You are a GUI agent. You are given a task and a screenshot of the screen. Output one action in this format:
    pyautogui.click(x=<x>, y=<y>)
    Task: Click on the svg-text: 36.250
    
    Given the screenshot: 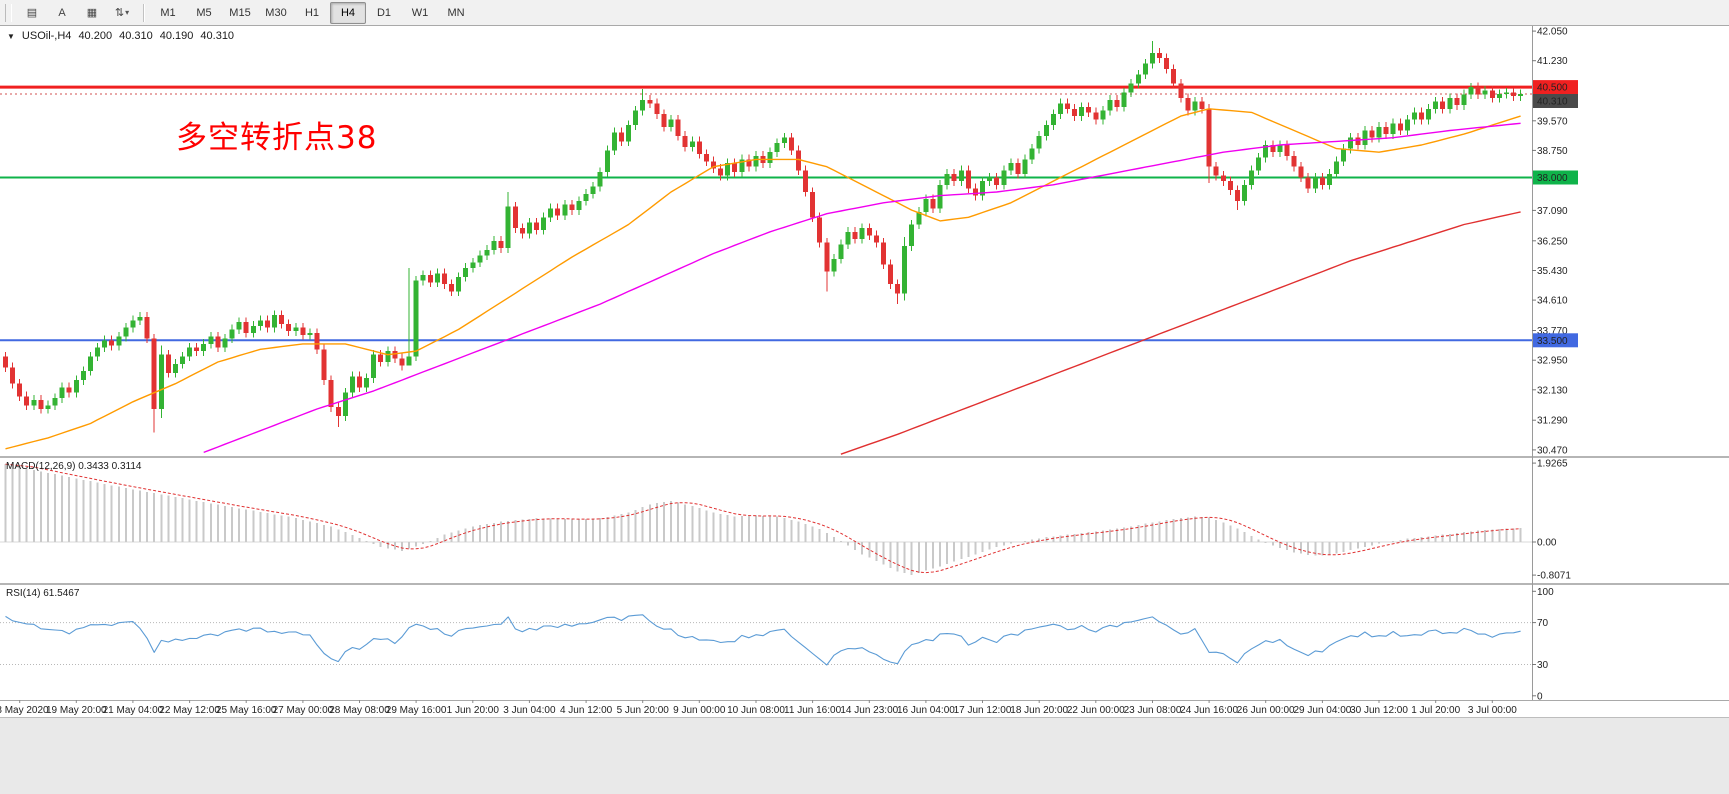 What is the action you would take?
    pyautogui.click(x=1552, y=241)
    